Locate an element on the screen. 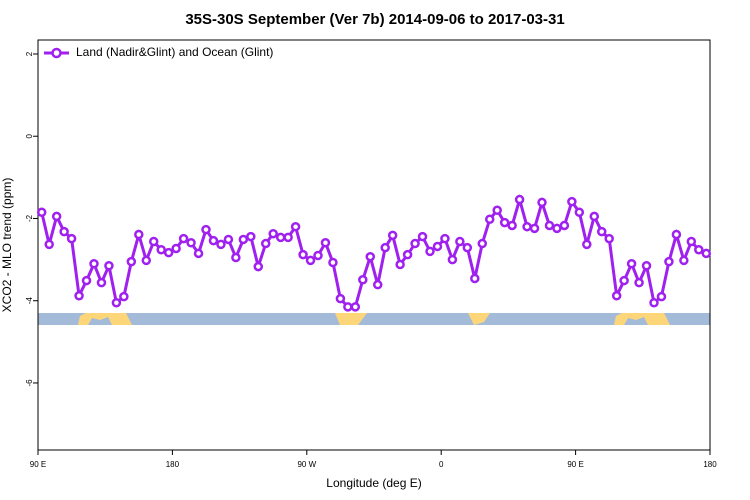 Image resolution: width=750 pixels, height=500 pixels. legend-label: Land (Nadir&Glint) and Ocean (Glint) is located at coordinates (174, 52).